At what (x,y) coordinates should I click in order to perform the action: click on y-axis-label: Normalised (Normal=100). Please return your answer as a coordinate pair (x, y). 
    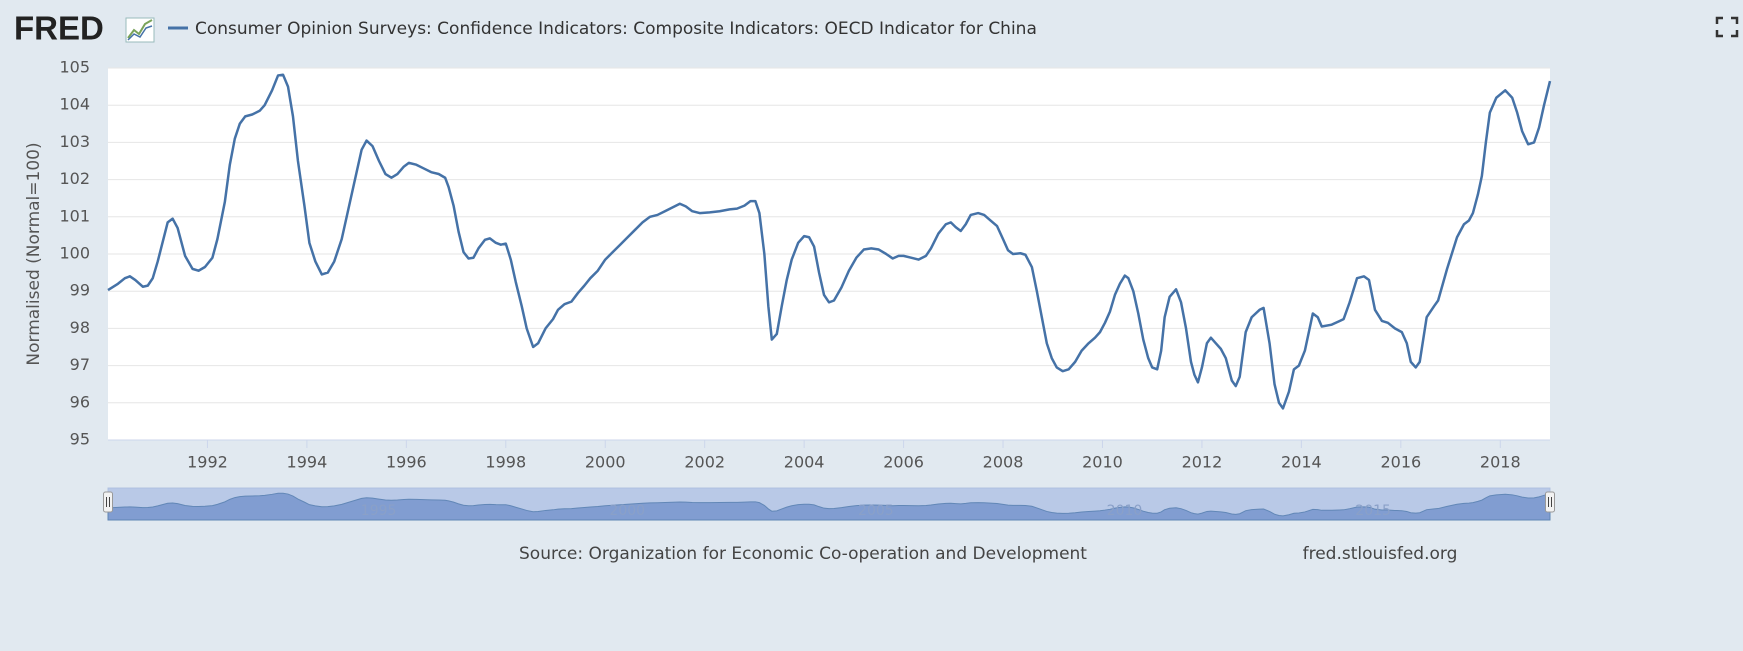
    Looking at the image, I should click on (34, 253).